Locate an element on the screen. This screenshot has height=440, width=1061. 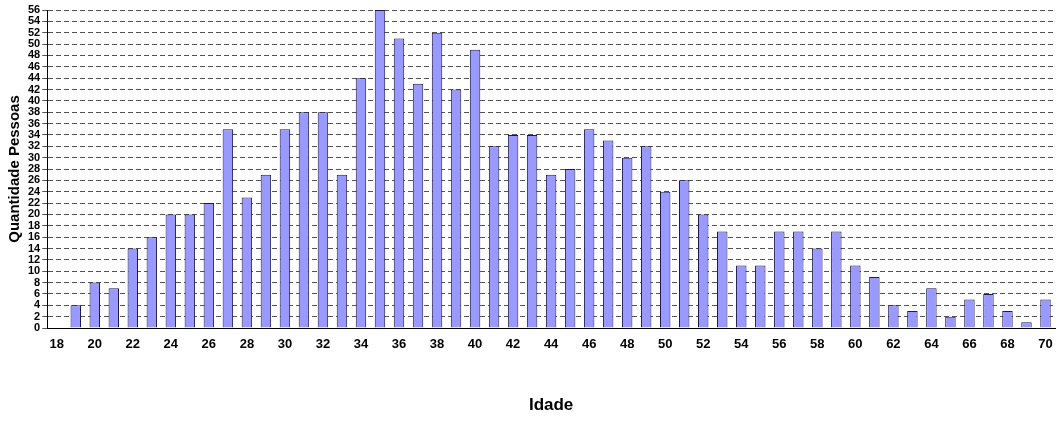
y-tick-label: 40 is located at coordinates (34, 99).